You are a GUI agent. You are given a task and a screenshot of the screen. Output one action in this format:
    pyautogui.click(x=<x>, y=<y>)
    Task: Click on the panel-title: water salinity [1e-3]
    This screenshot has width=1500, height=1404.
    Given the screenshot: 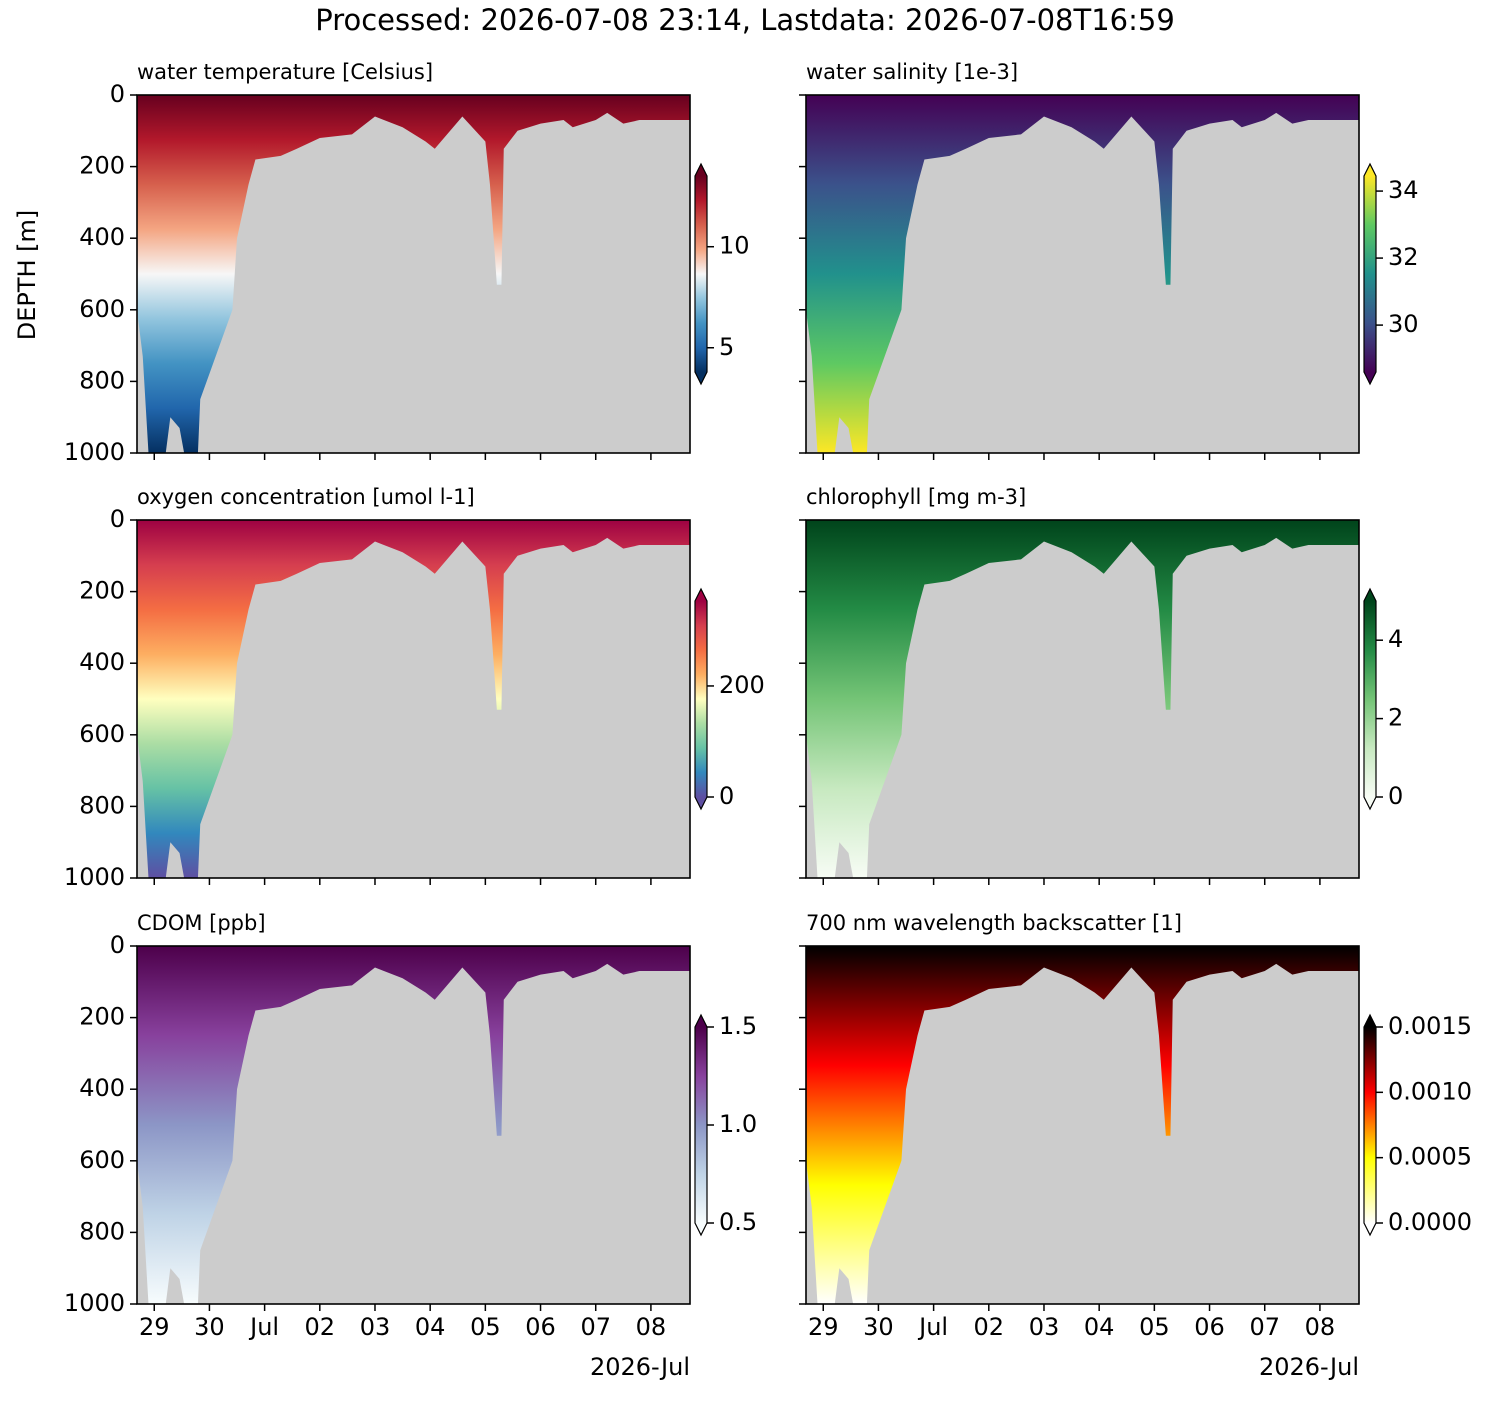 What is the action you would take?
    pyautogui.click(x=912, y=72)
    